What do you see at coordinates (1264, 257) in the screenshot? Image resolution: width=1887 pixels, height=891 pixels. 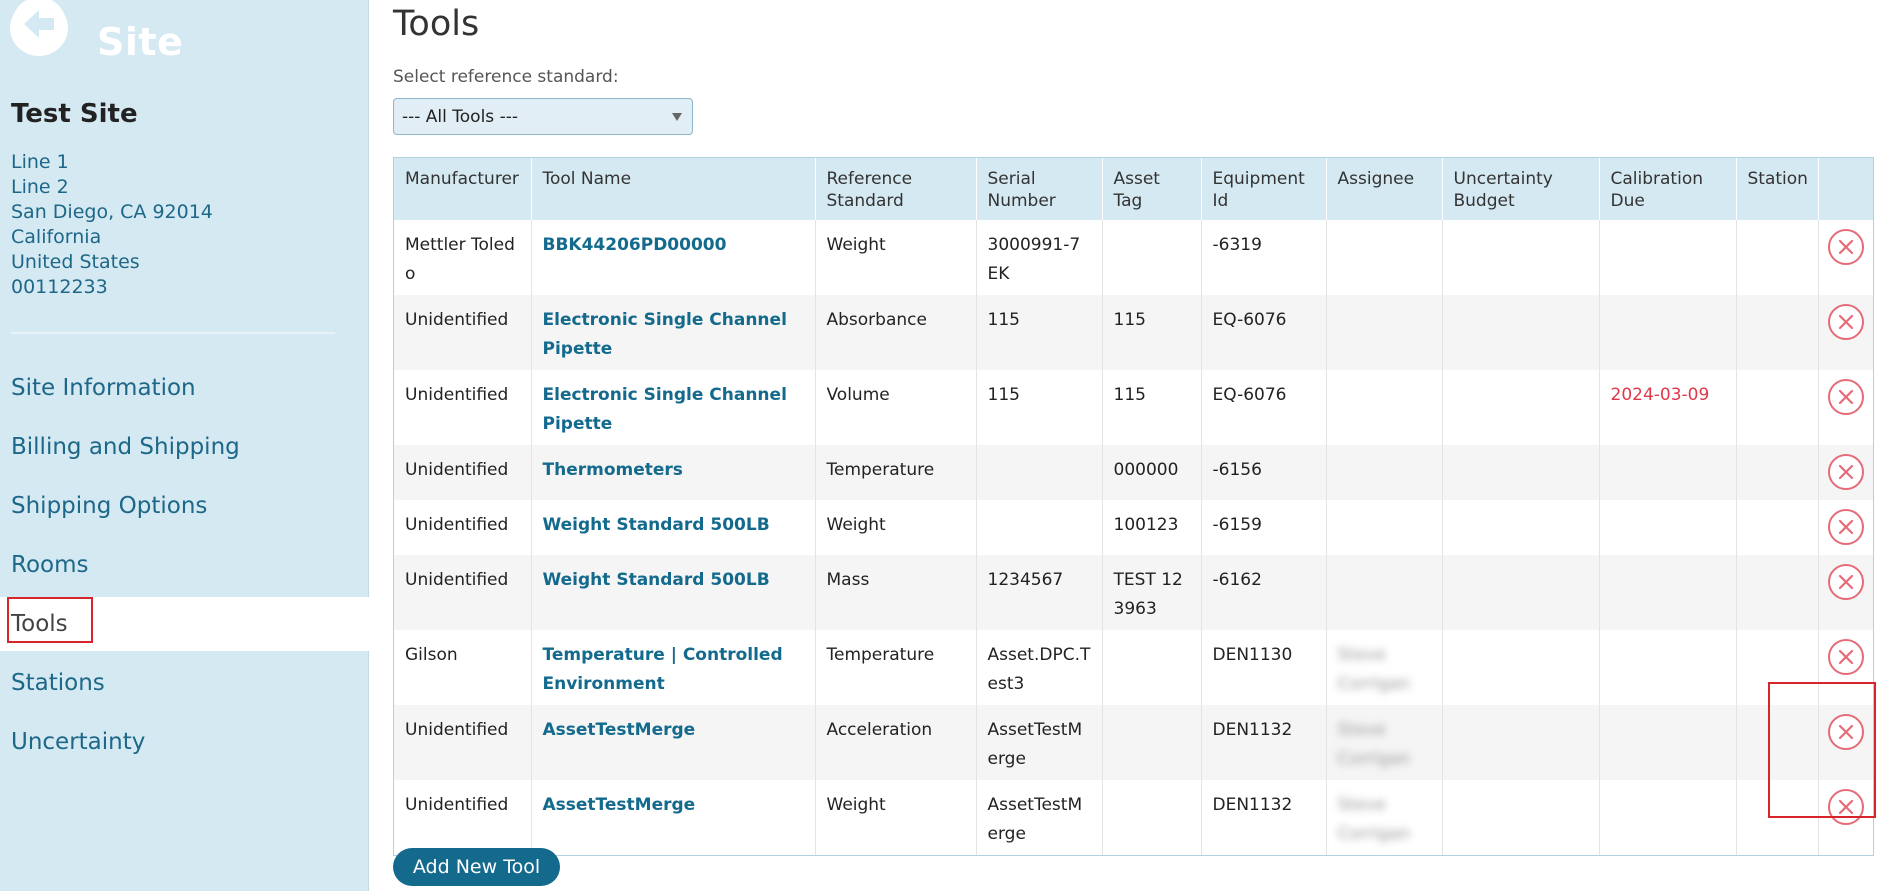 I see `cell-equipment-id: -6319` at bounding box center [1264, 257].